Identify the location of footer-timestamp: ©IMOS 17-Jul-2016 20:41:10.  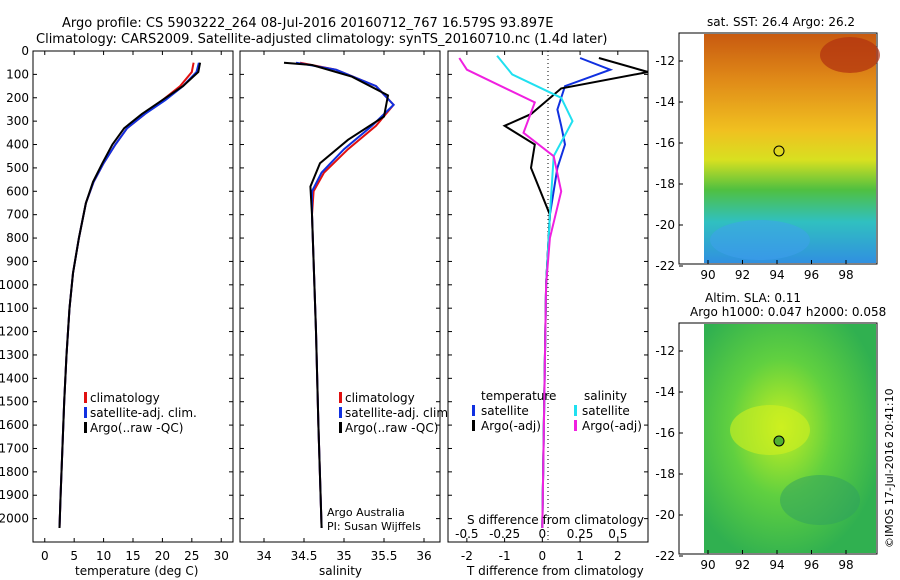
(889, 468).